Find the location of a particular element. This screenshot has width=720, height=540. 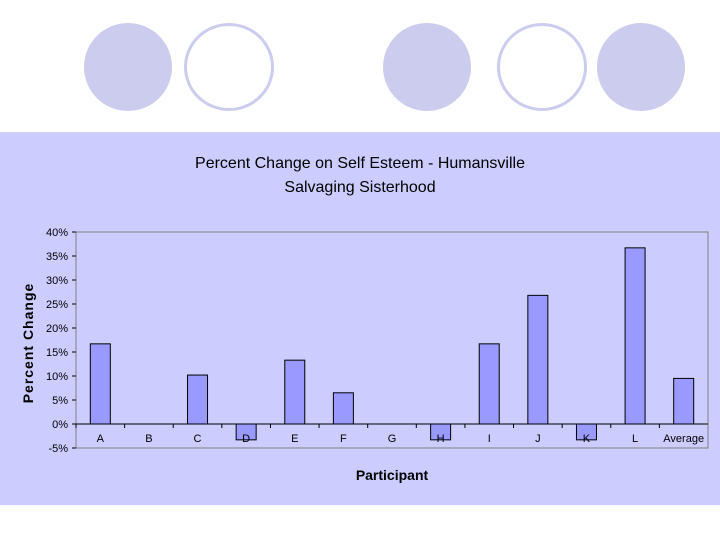

y-axis-label: Percent Change is located at coordinates (28, 343).